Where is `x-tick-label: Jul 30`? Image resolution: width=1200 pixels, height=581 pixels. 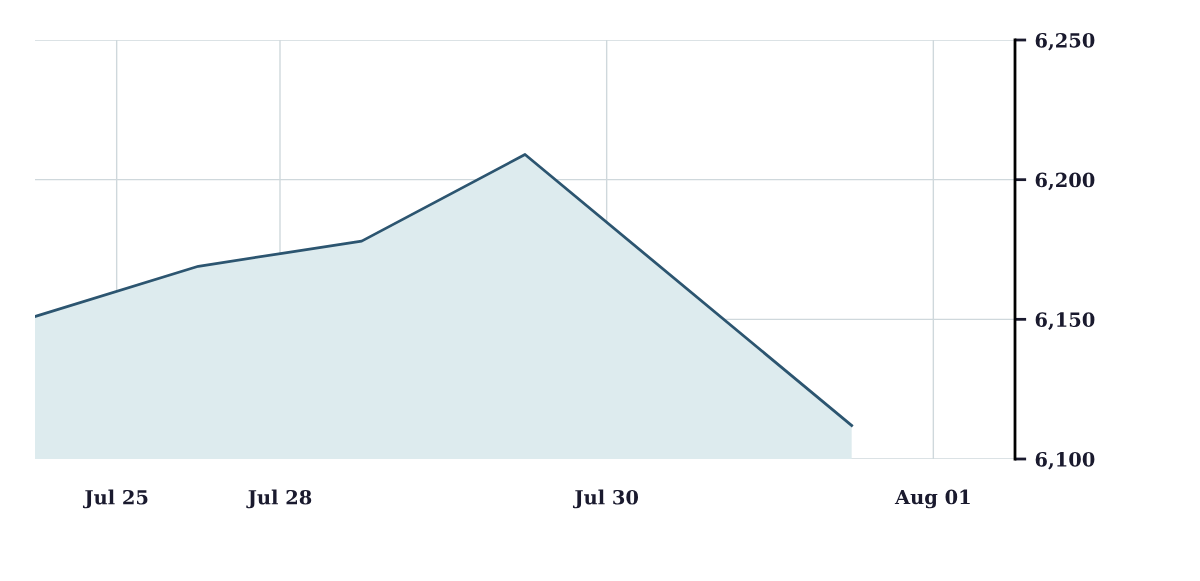
x-tick-label: Jul 30 is located at coordinates (605, 499).